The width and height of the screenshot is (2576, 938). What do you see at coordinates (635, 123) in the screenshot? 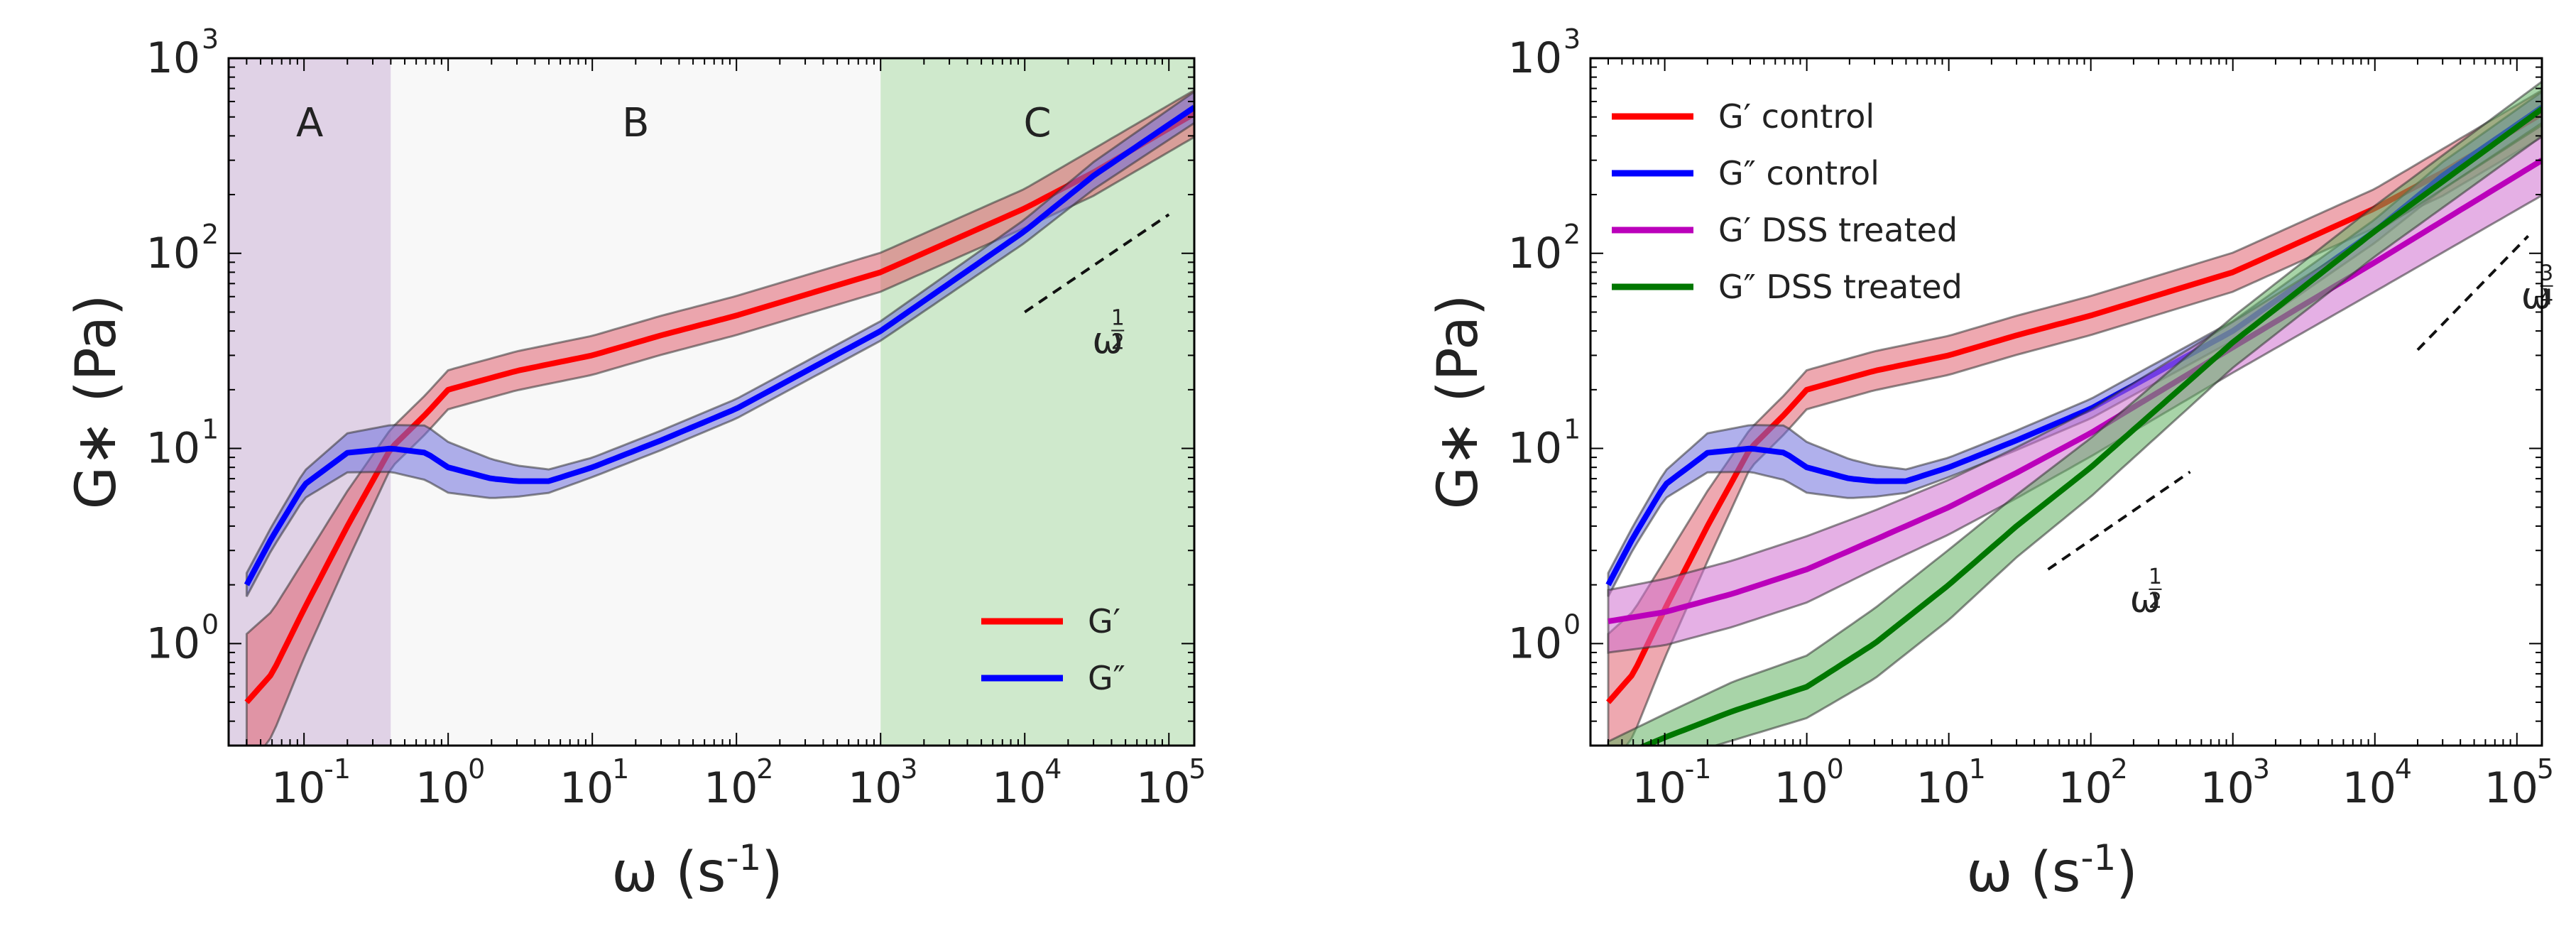
I see `region-label-B: B` at bounding box center [635, 123].